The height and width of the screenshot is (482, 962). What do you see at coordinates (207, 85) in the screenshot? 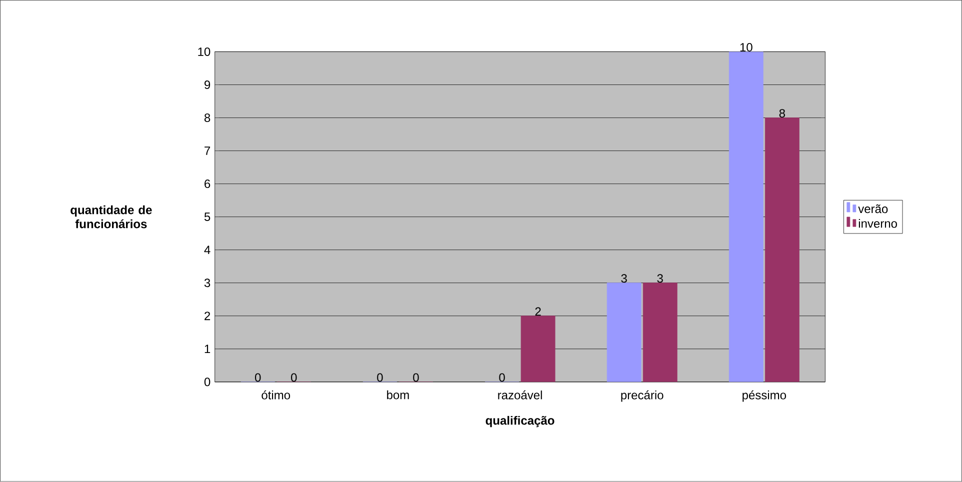
I see `y-tick-label: 9` at bounding box center [207, 85].